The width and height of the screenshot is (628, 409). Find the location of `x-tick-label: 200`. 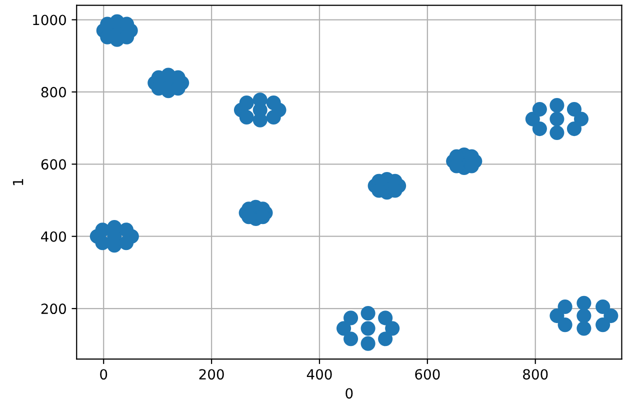

x-tick-label: 200 is located at coordinates (211, 374).